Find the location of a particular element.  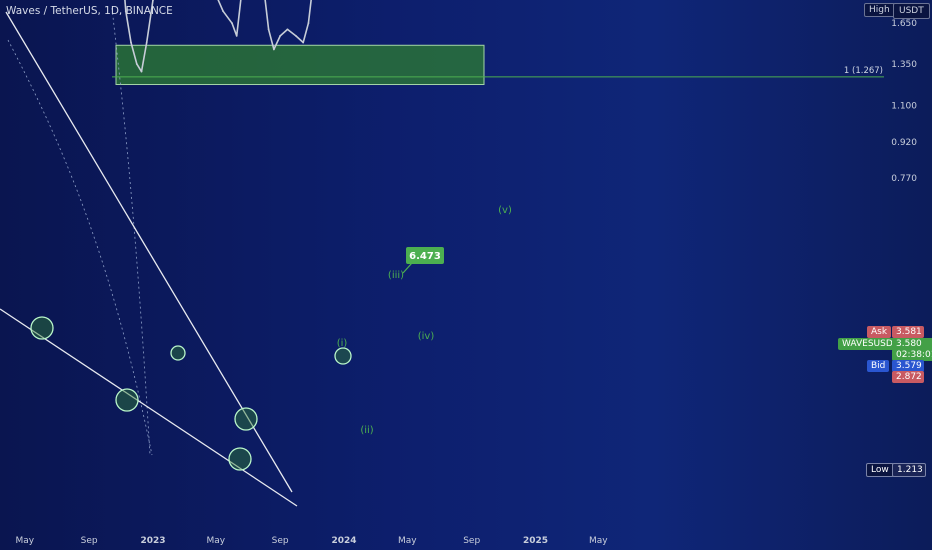

wave-label: (i) is located at coordinates (342, 343).